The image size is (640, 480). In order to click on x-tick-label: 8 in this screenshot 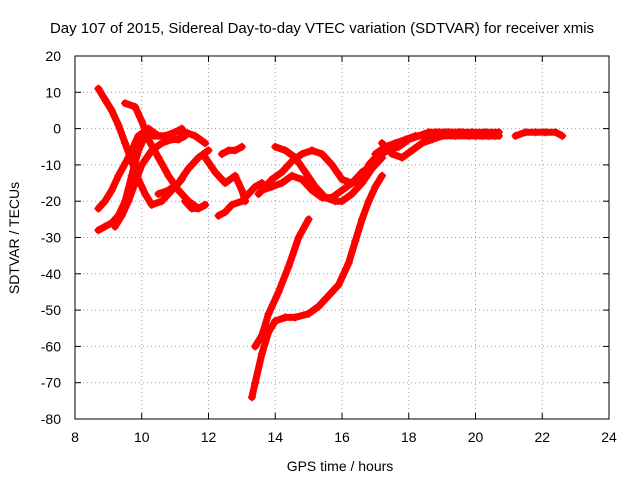, I will do `click(75, 437)`.